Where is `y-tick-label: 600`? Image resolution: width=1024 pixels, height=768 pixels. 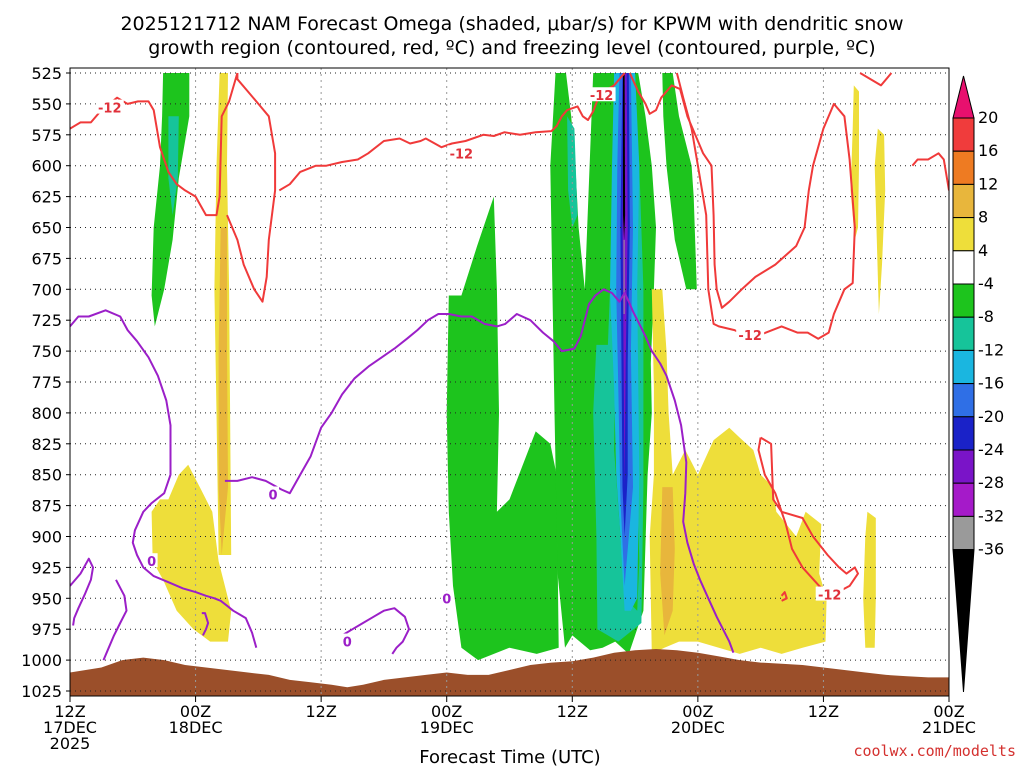
y-tick-label: 600 is located at coordinates (46, 166).